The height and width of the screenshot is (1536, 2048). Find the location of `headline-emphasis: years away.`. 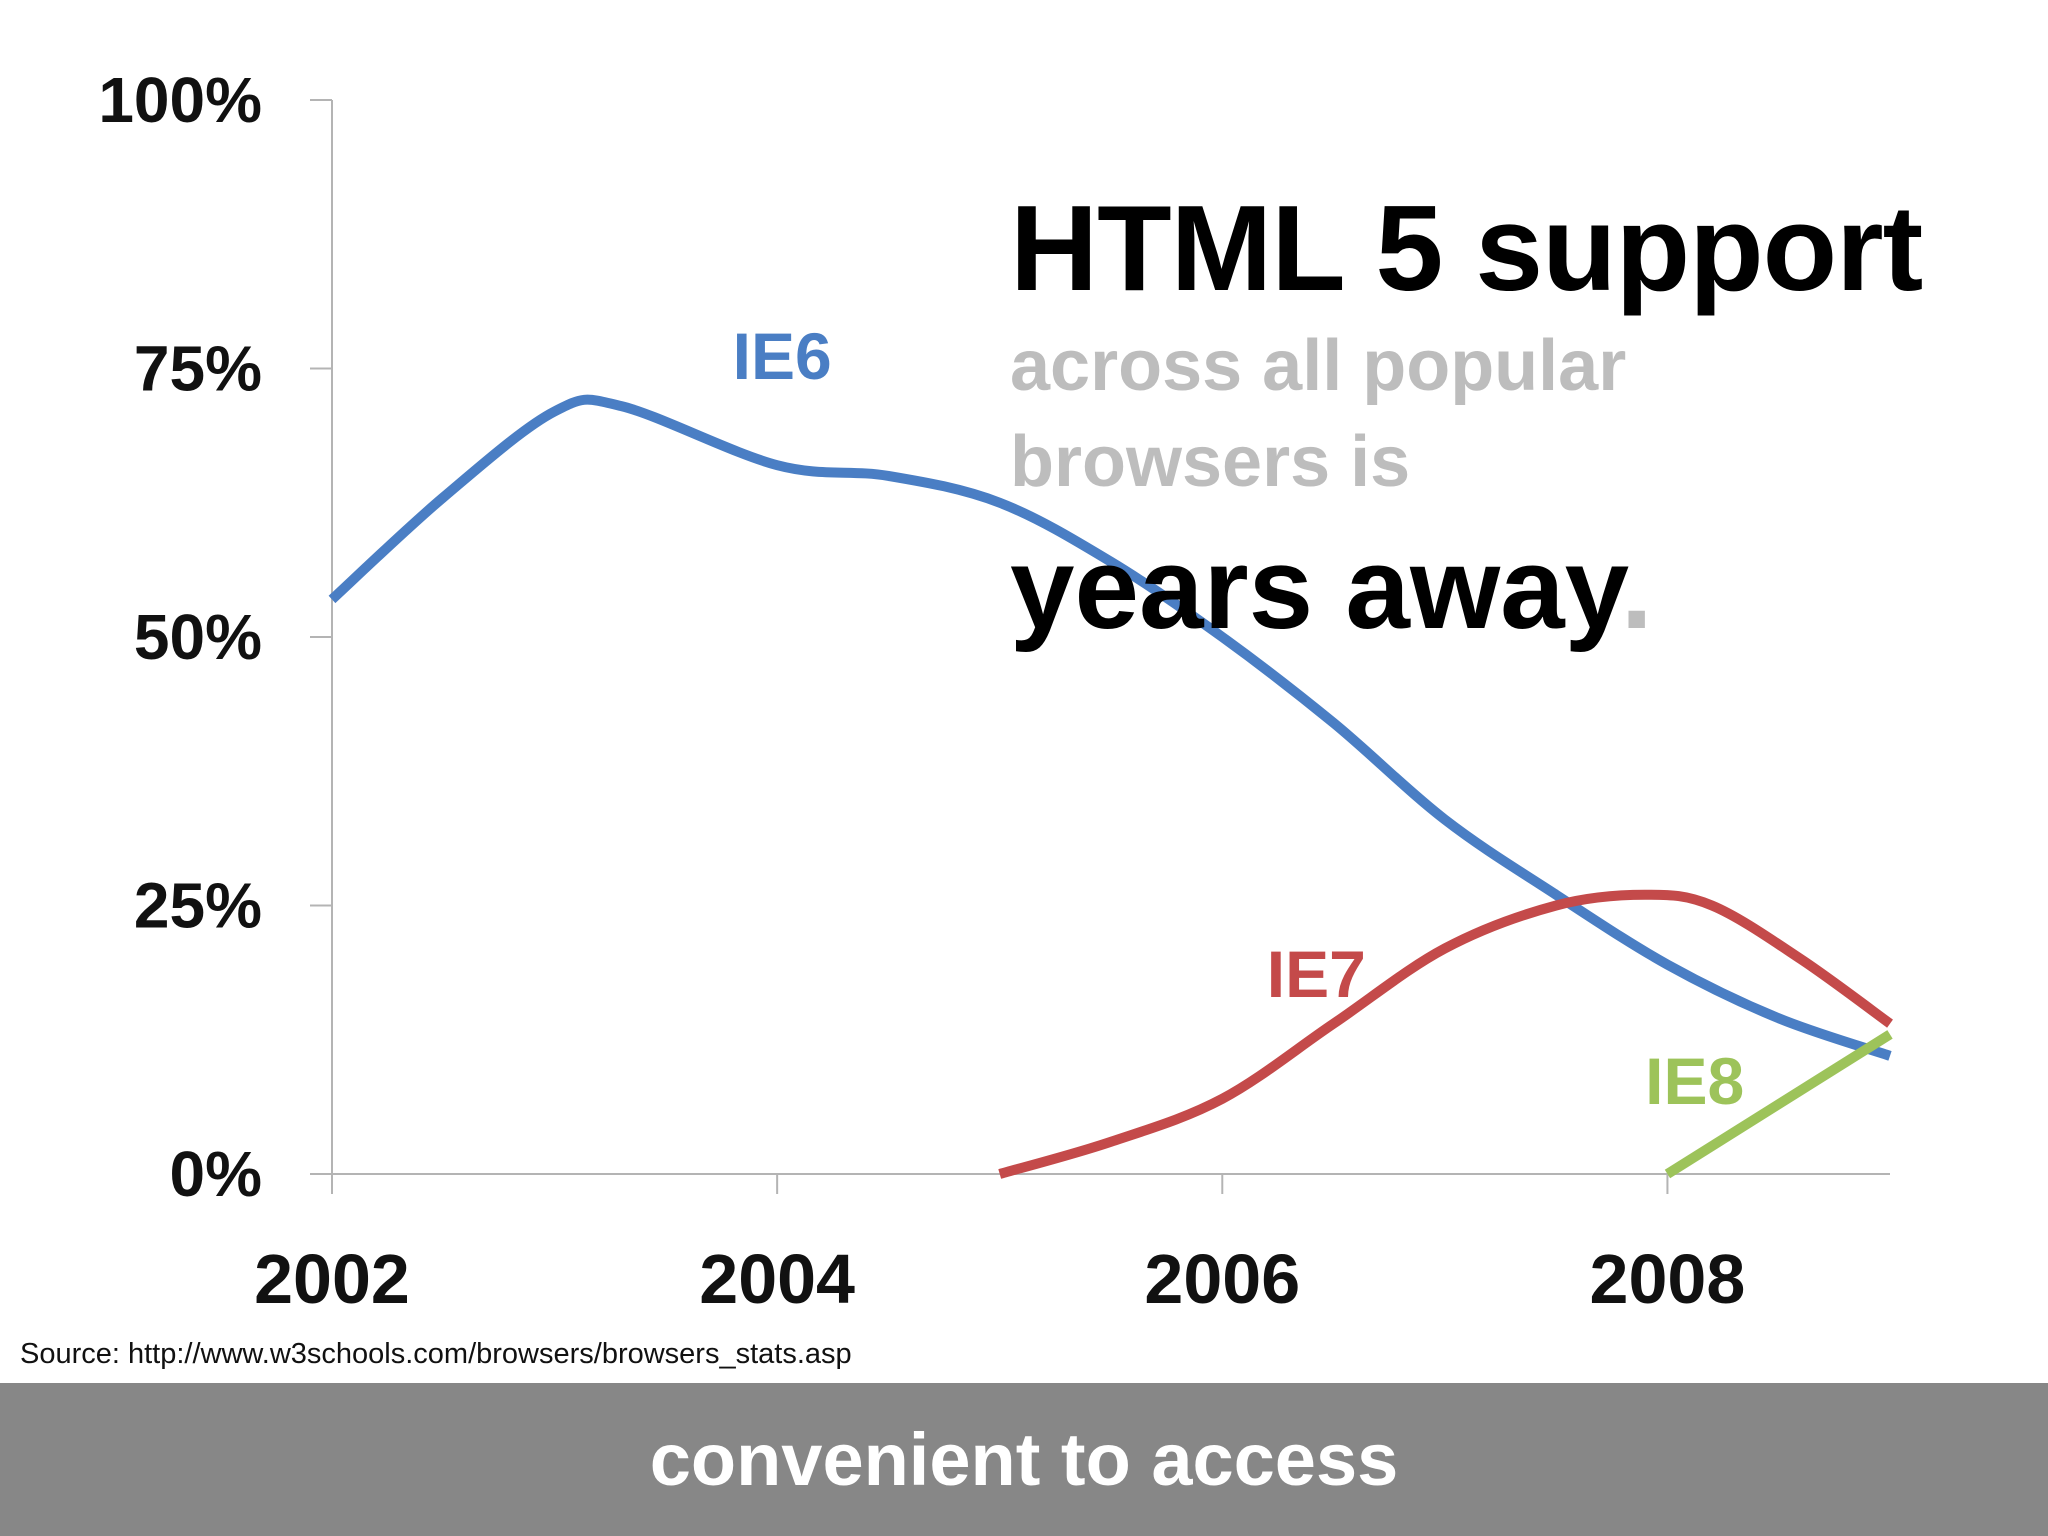

headline-emphasis: years away. is located at coordinates (1520, 588).